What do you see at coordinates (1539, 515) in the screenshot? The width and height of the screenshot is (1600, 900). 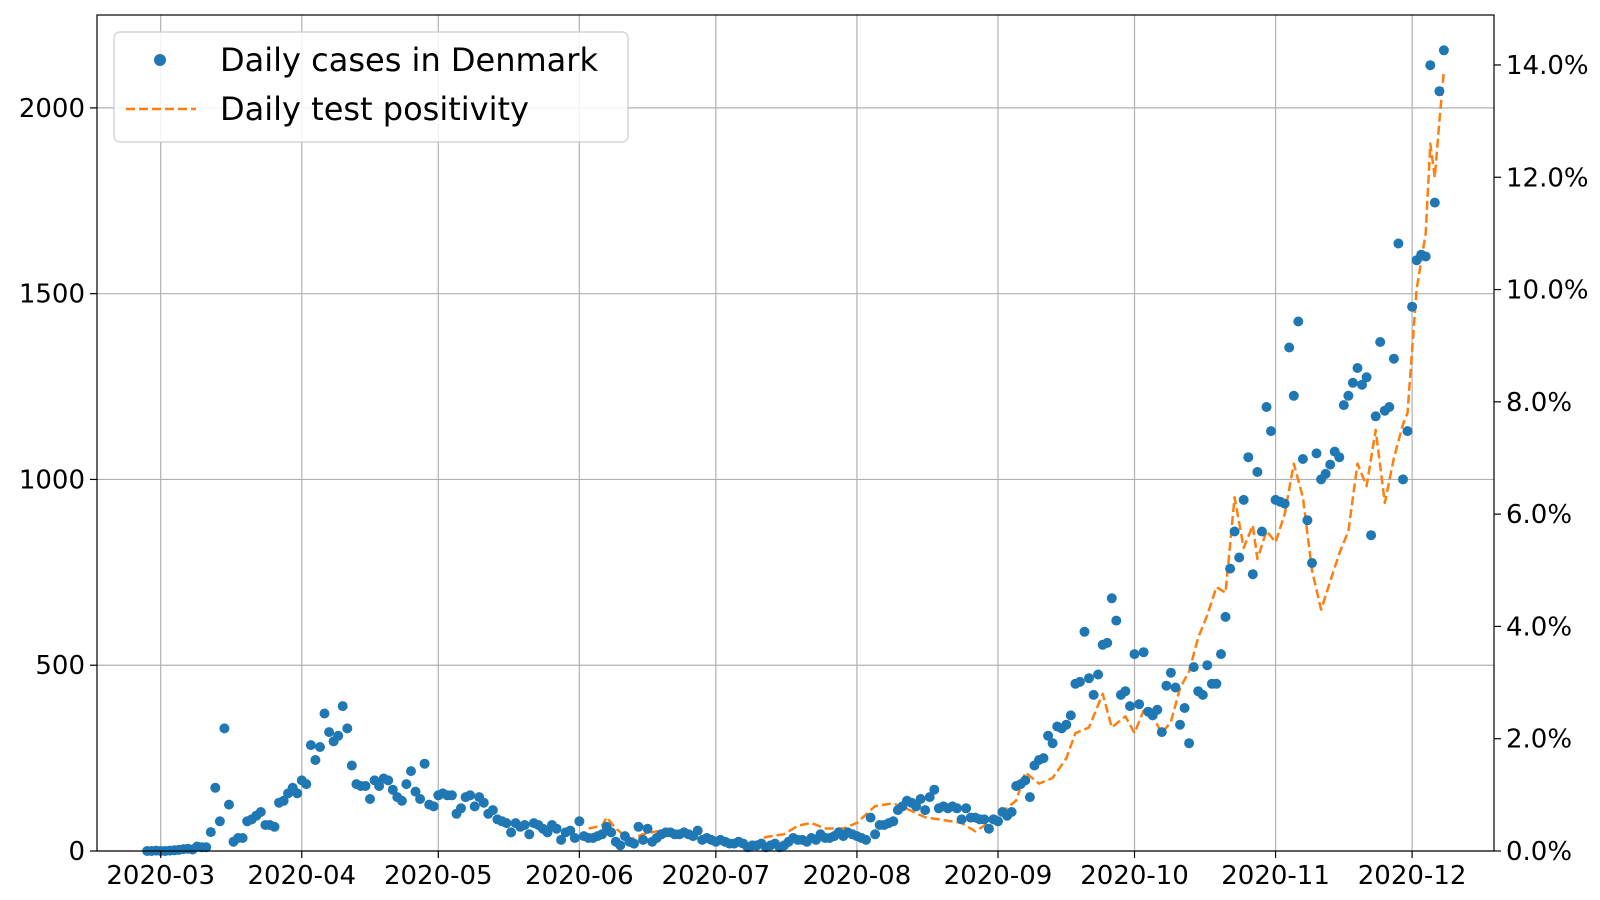 I see `right-y-tick-label: 6.0%` at bounding box center [1539, 515].